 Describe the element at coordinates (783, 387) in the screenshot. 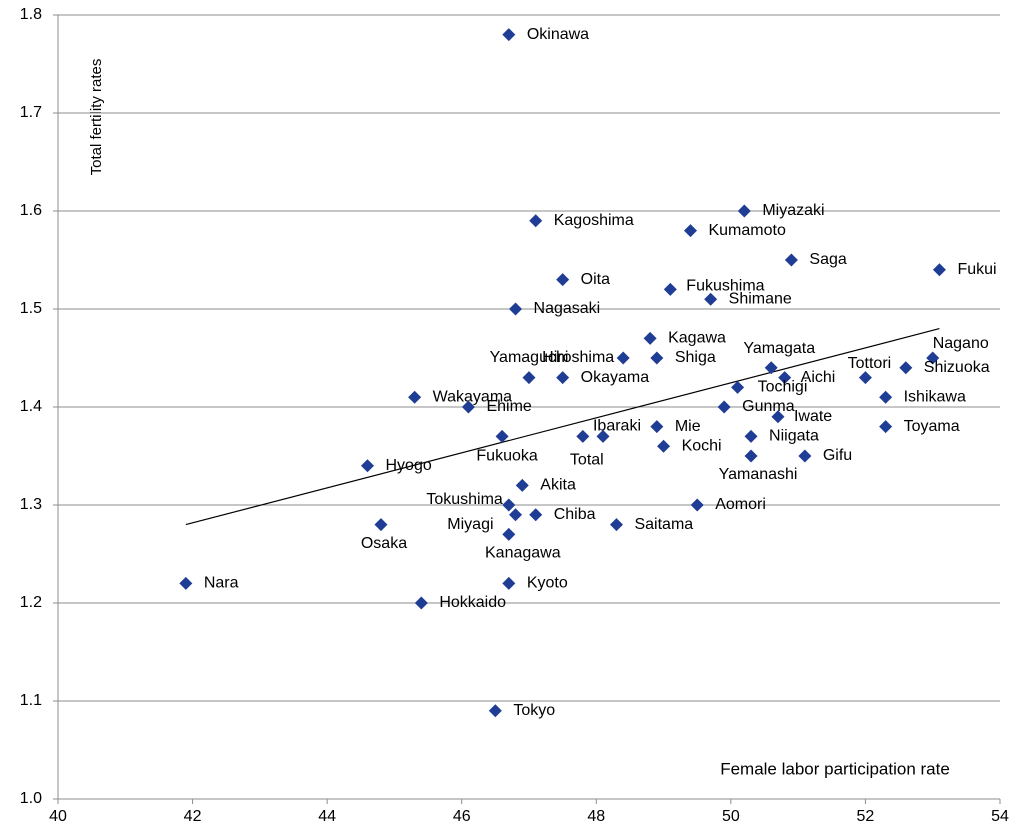

I see `point-label: Tochigi` at that location.